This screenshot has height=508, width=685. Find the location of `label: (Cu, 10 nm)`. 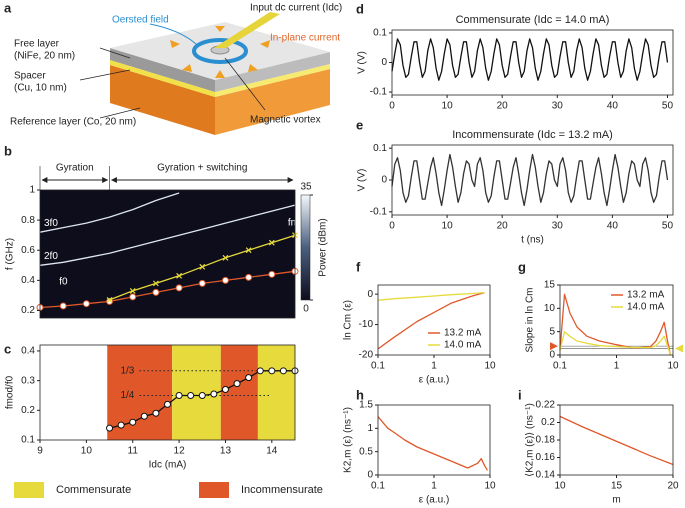

label: (Cu, 10 nm) is located at coordinates (40, 88).